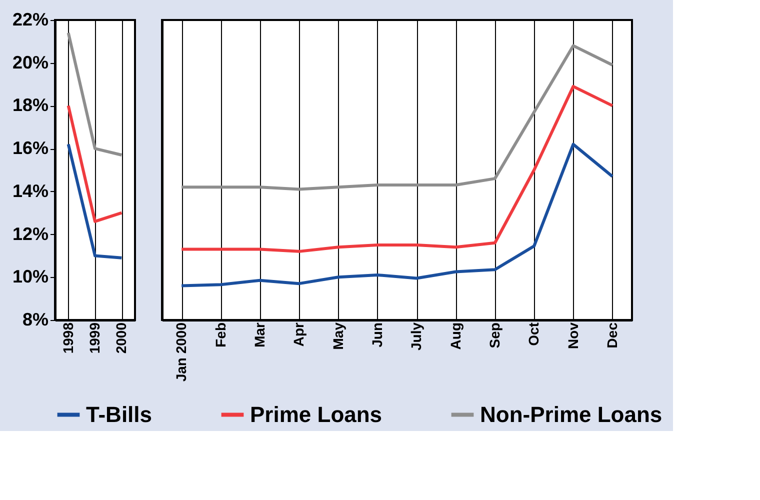 The height and width of the screenshot is (500, 760). Describe the element at coordinates (30, 105) in the screenshot. I see `y-tick-label: 18%` at that location.